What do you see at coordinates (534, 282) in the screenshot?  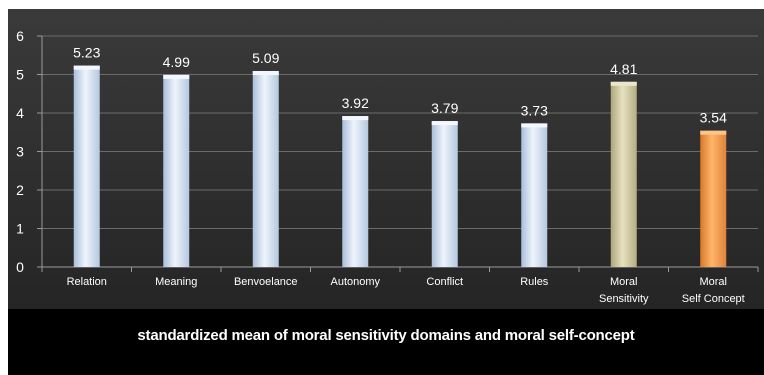 I see `x-tick-label: Rules` at bounding box center [534, 282].